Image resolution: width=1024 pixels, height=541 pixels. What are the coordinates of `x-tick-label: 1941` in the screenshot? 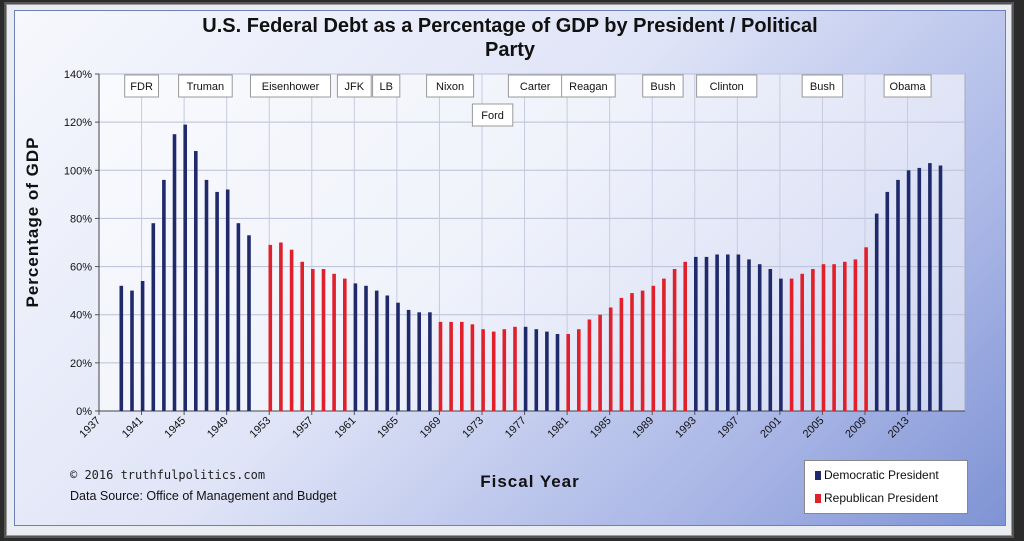 It's located at (133, 428).